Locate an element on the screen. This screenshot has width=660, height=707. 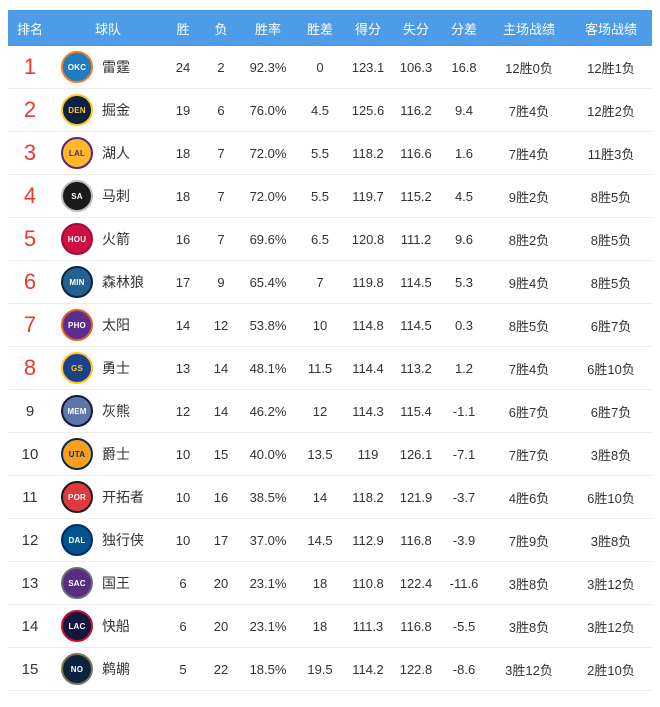
team-cell: MIN 森林狼 is located at coordinates (108, 282).